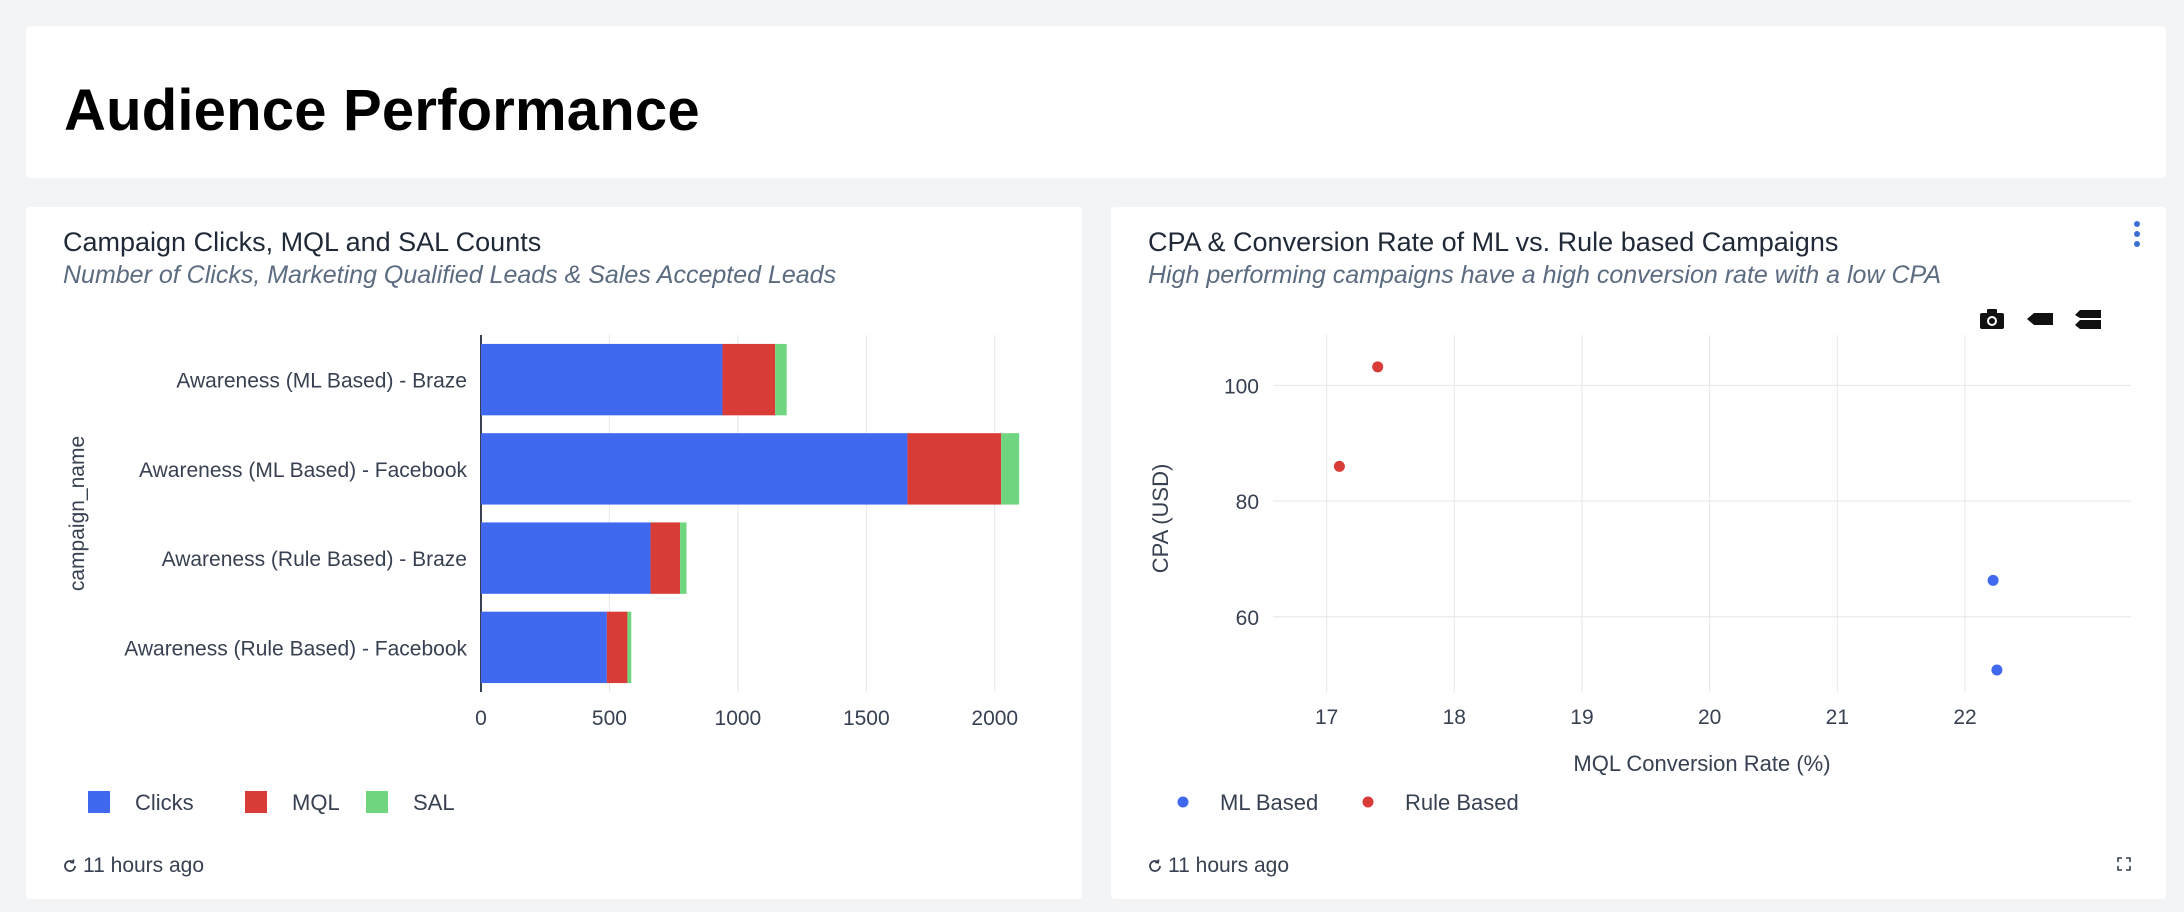 This screenshot has height=912, width=2184. I want to click on legend-label: ML Based, so click(1269, 802).